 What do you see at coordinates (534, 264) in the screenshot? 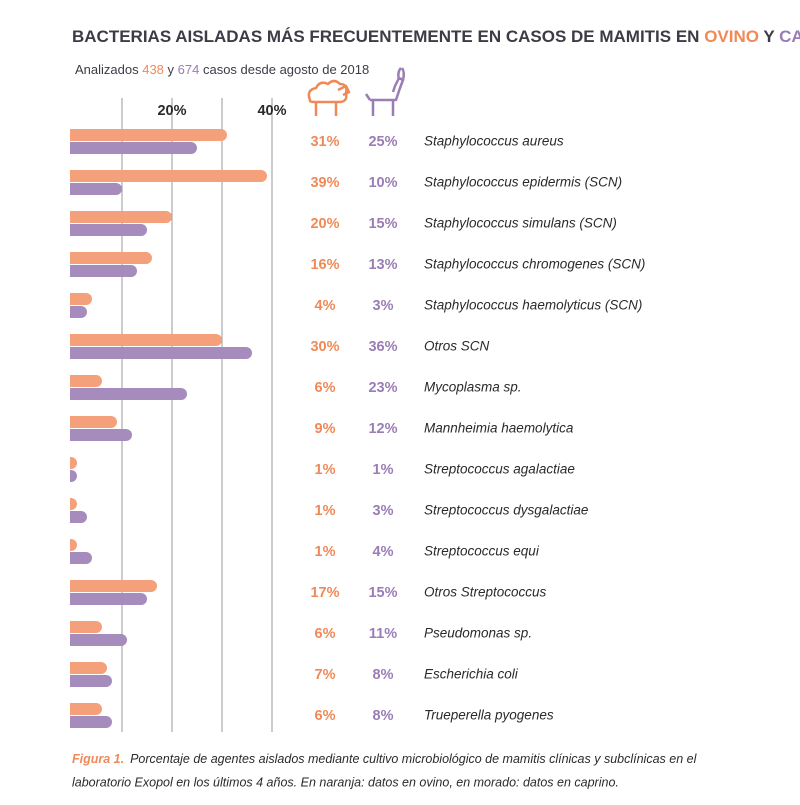
I see `category-label: Staphylococcus chromogenes (SCN)` at bounding box center [534, 264].